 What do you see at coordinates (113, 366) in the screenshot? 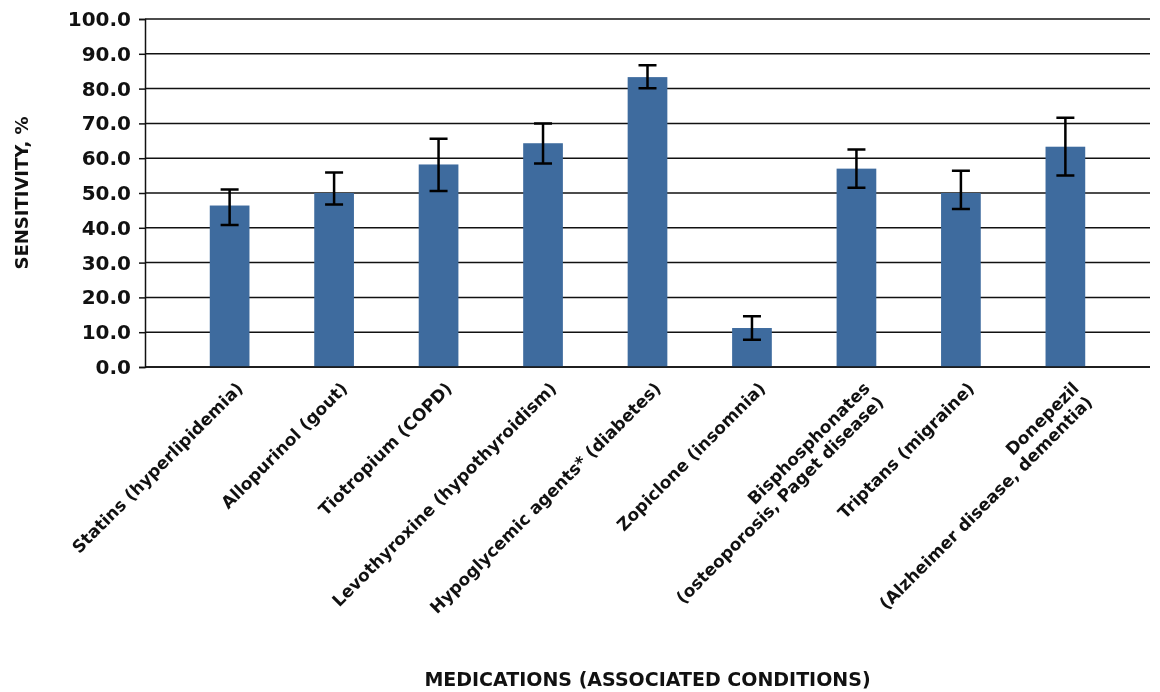
I see `y-tick-label: 0.0` at bounding box center [113, 366].